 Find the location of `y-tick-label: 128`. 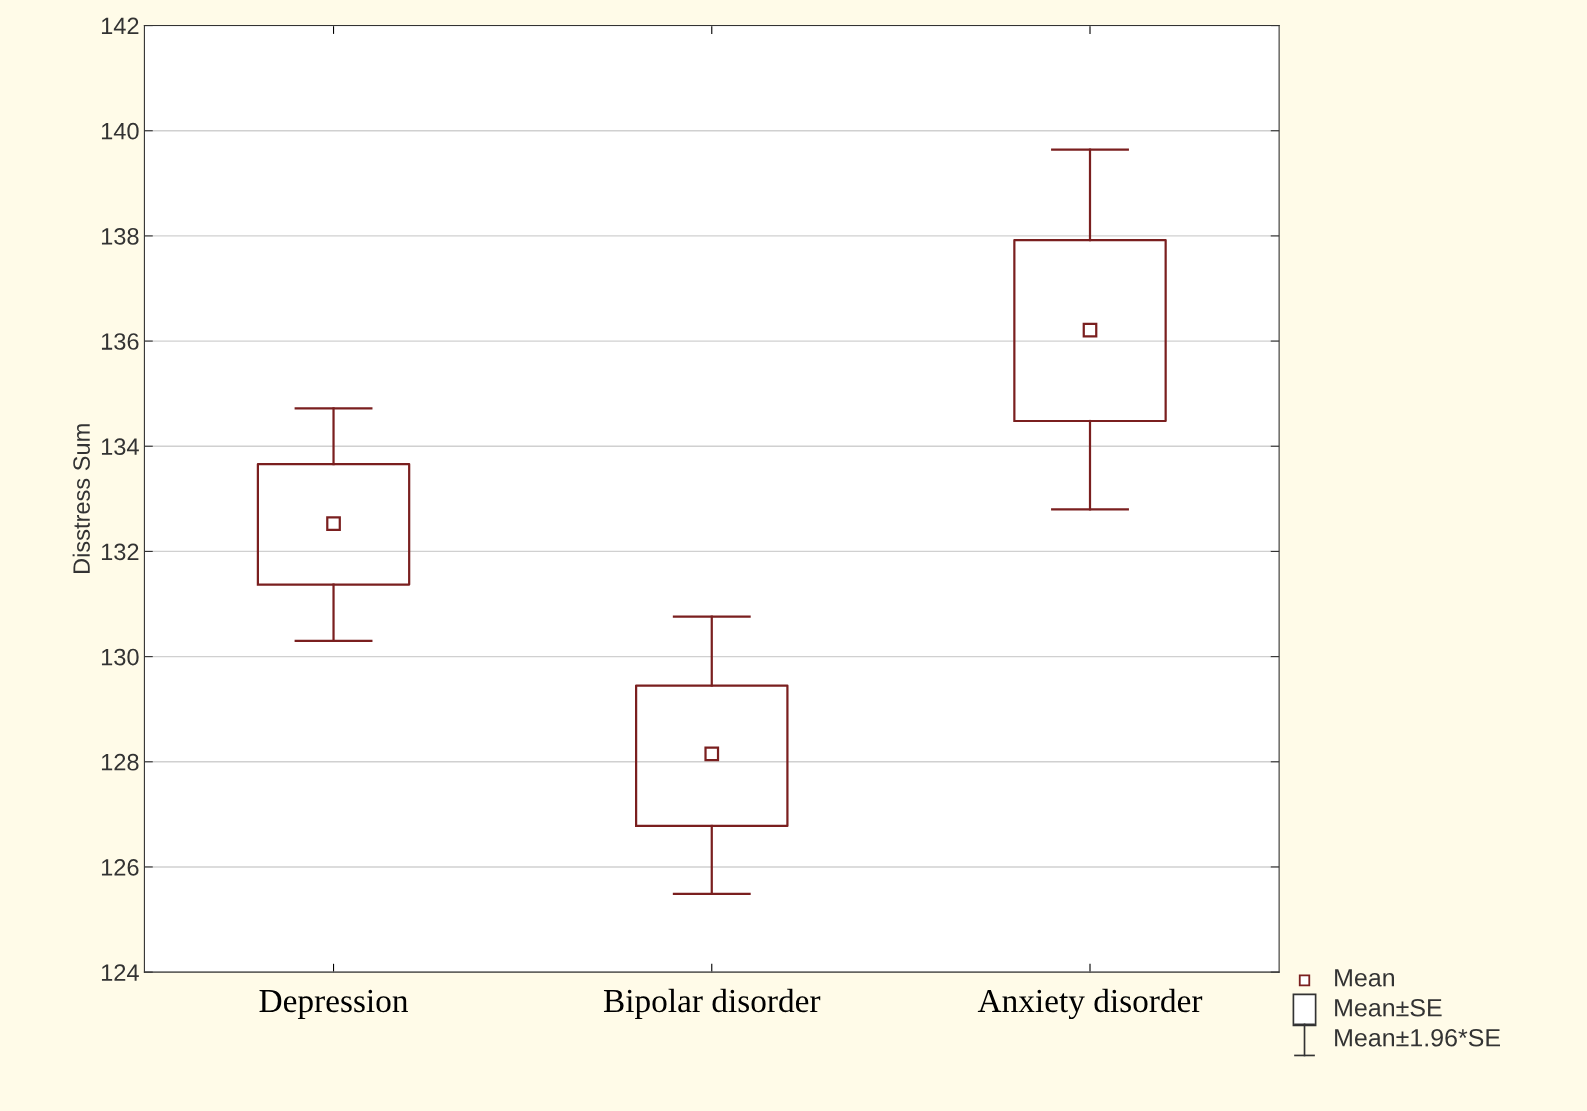

y-tick-label: 128 is located at coordinates (120, 762).